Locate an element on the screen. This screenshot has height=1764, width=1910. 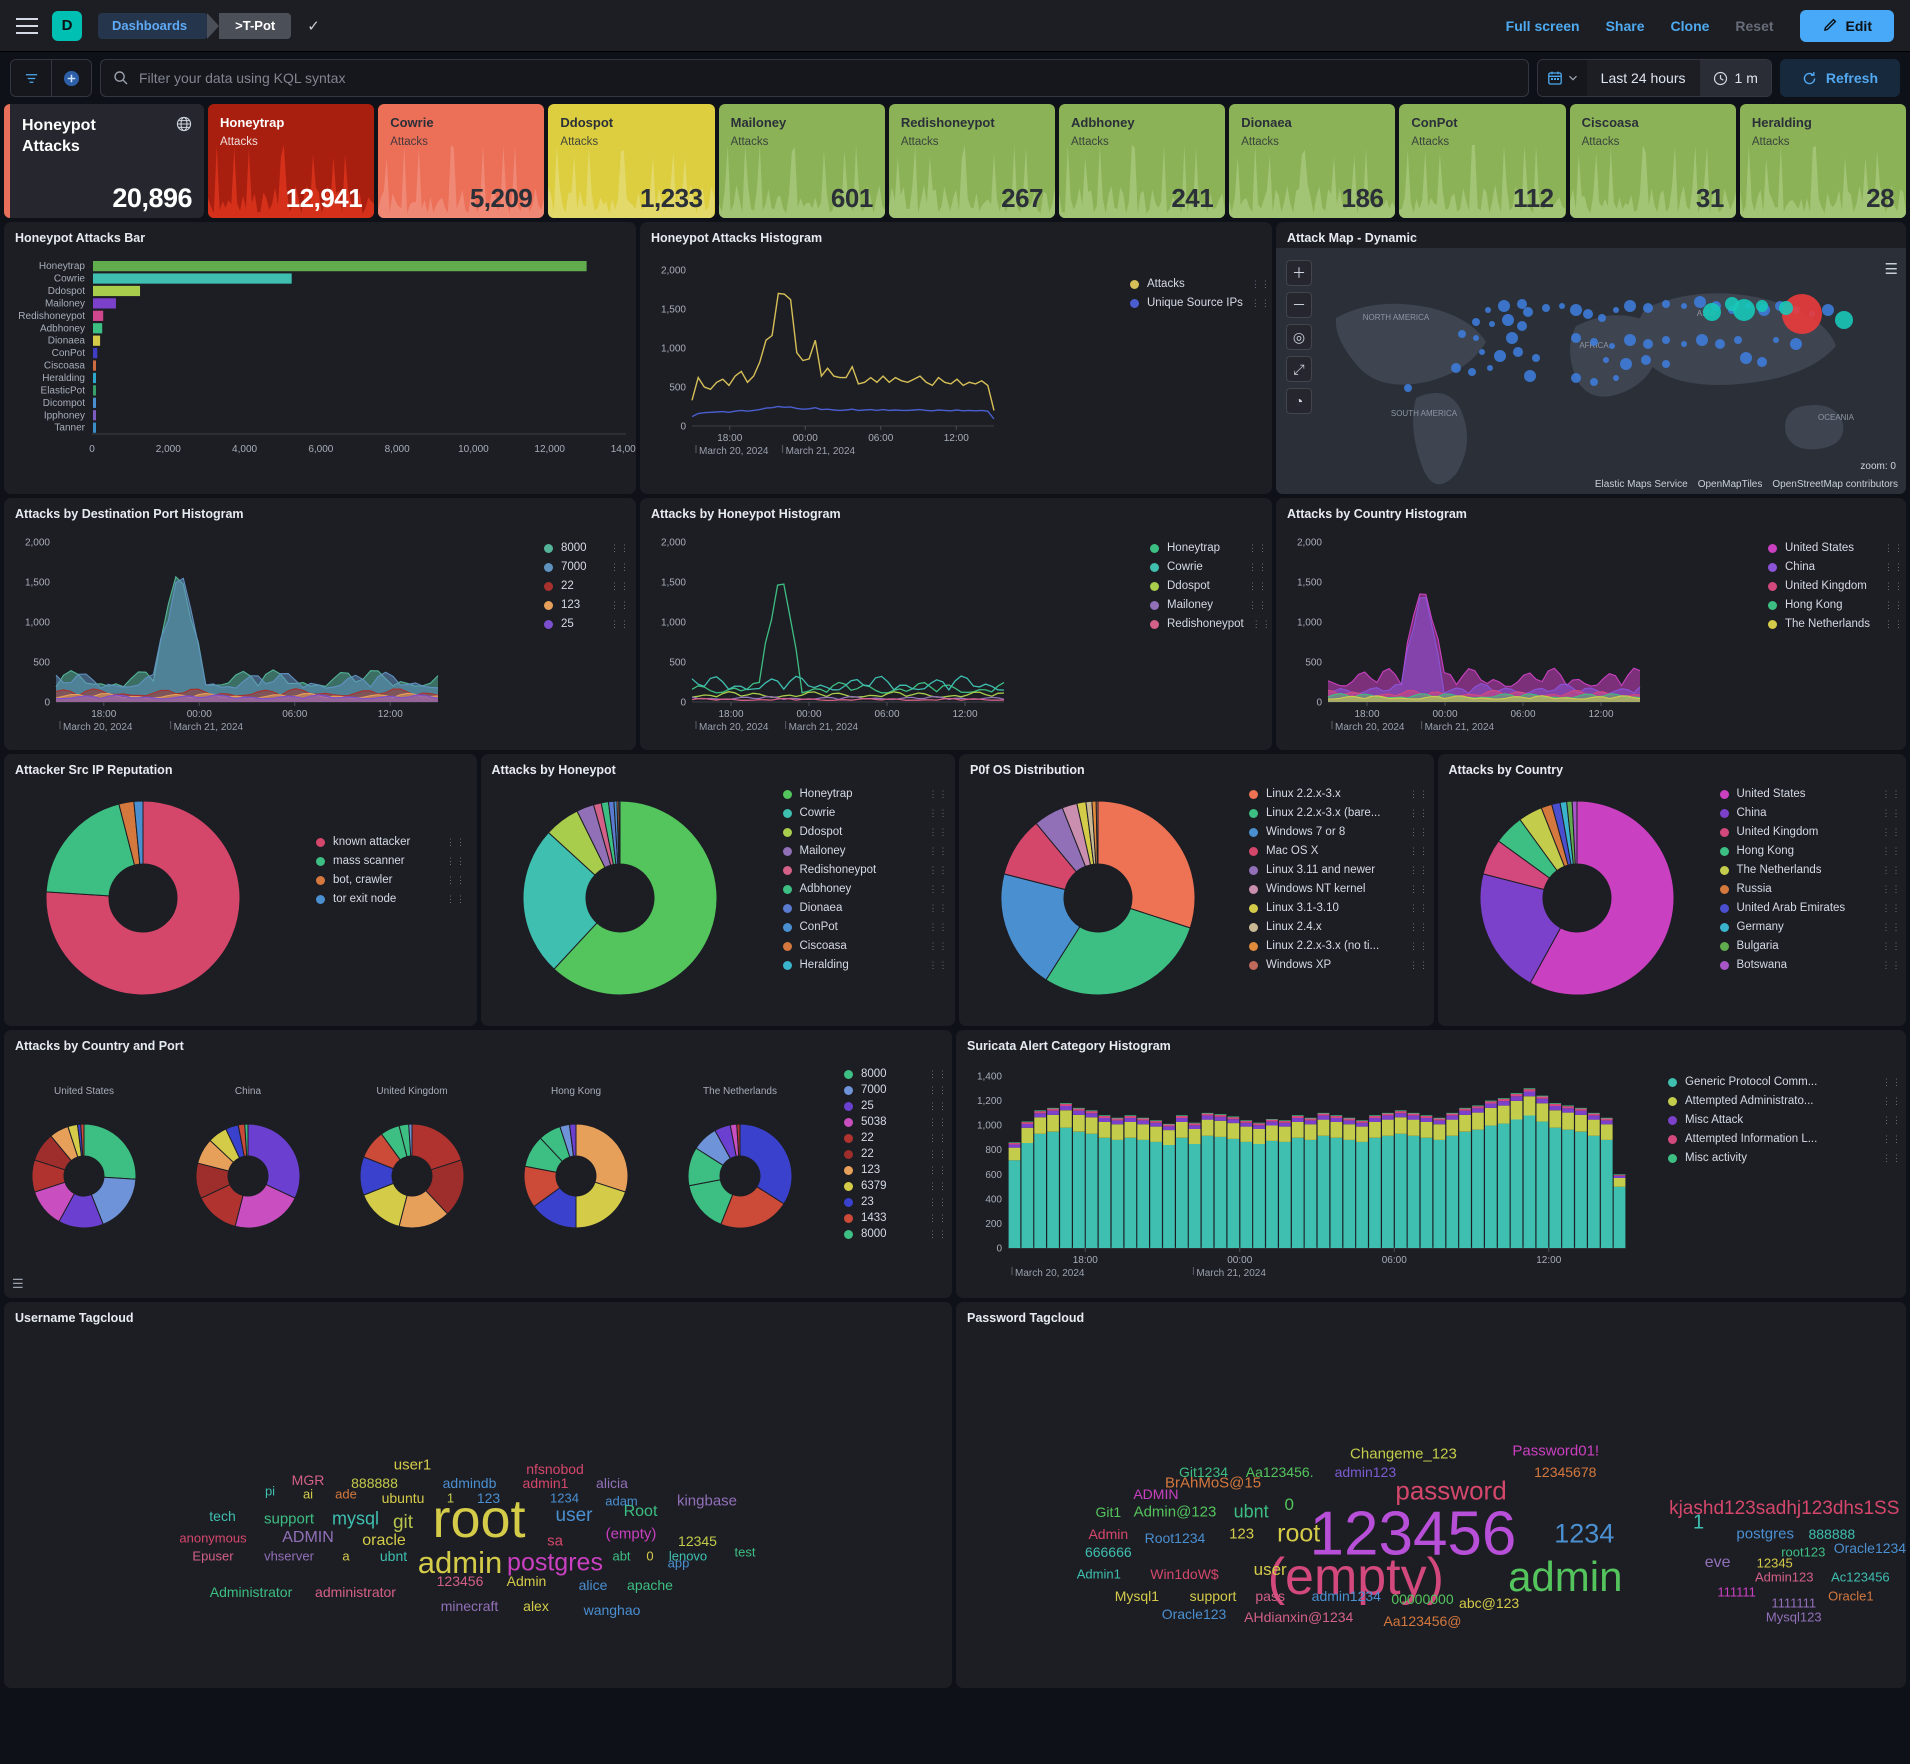
tag-cloud-word: abc@123 is located at coordinates (1489, 1602).